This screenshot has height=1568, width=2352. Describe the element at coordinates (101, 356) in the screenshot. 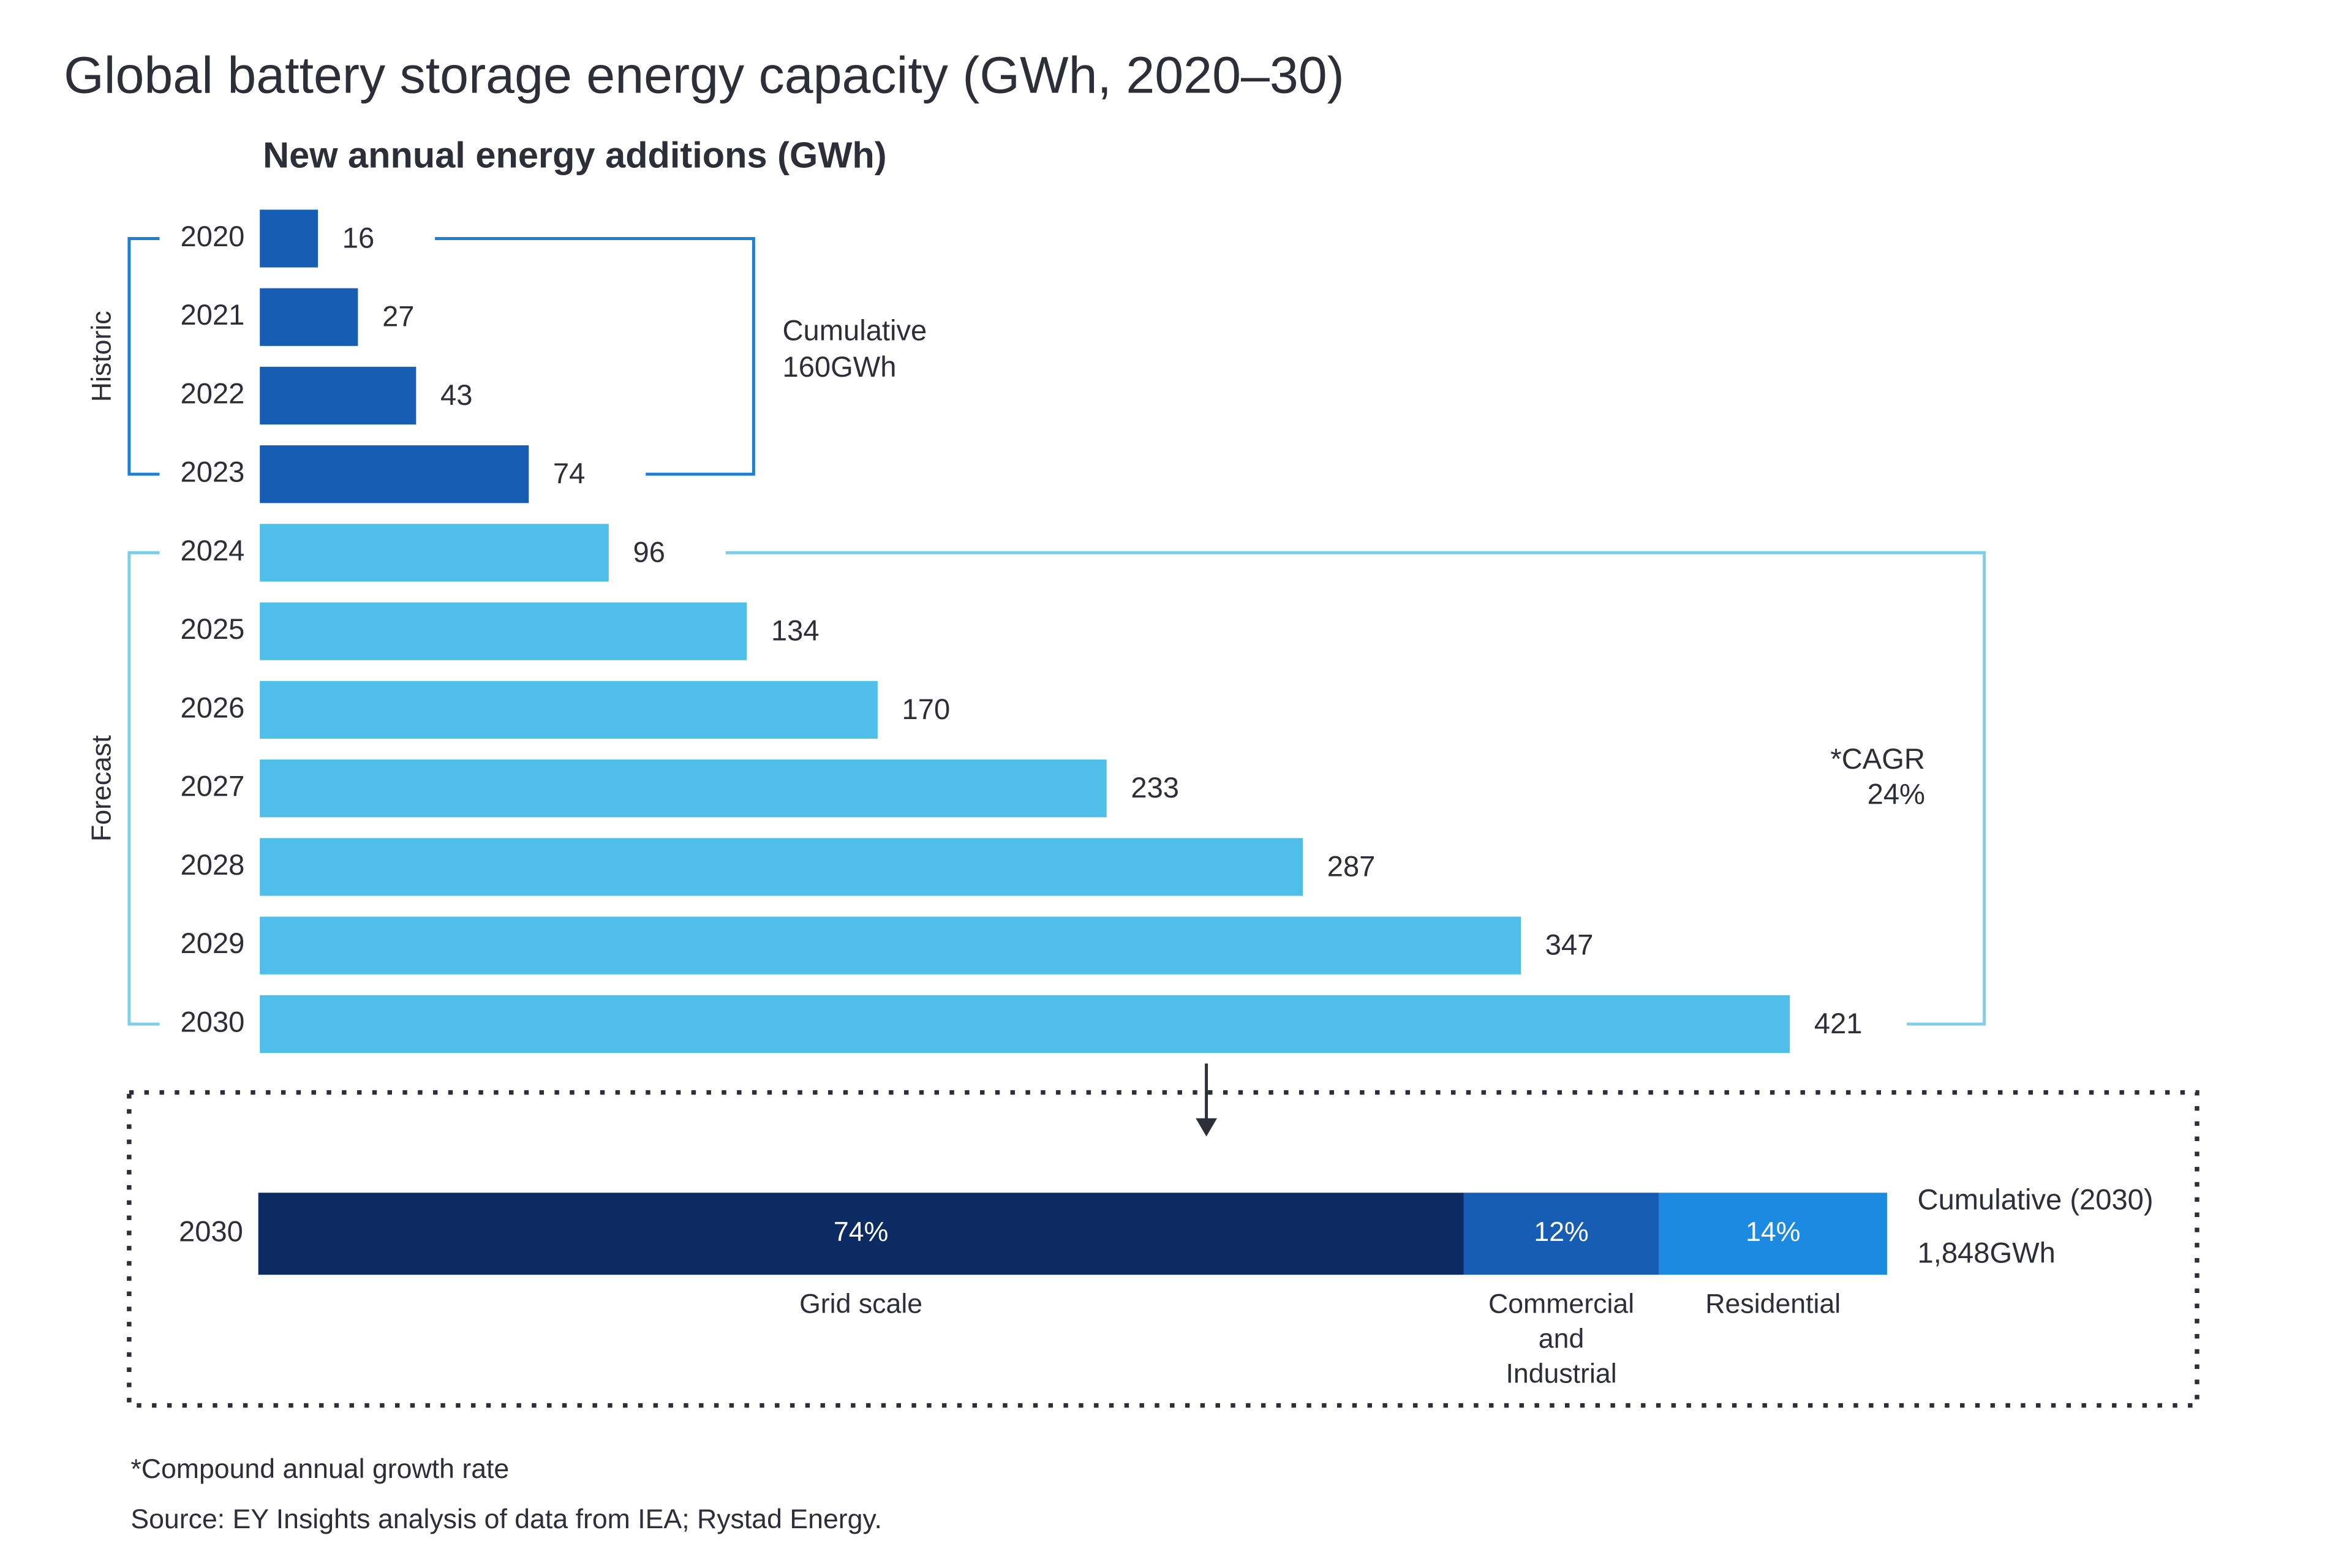

I see `group-label: Historic` at that location.